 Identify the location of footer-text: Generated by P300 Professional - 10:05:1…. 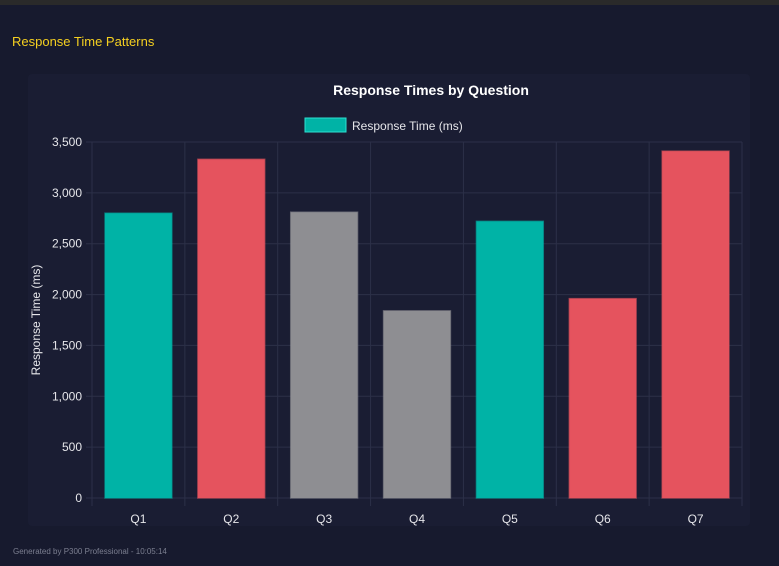
(90, 551).